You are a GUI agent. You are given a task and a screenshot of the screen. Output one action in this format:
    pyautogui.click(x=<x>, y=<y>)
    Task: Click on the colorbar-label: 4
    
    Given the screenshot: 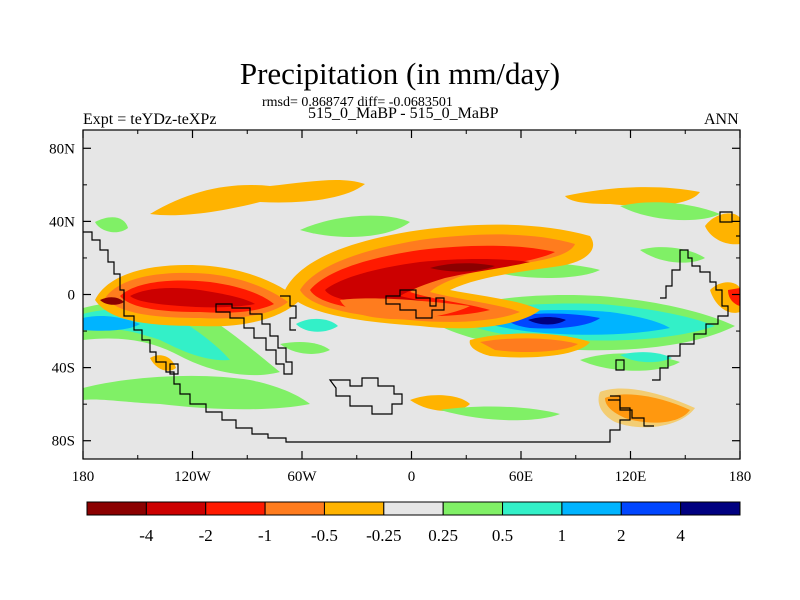 What is the action you would take?
    pyautogui.click(x=680, y=535)
    